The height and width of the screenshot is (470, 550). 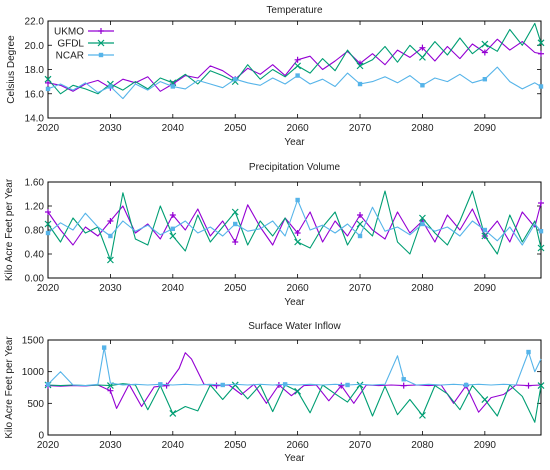 What do you see at coordinates (35, 404) in the screenshot?
I see `y-tick-label: 500` at bounding box center [35, 404].